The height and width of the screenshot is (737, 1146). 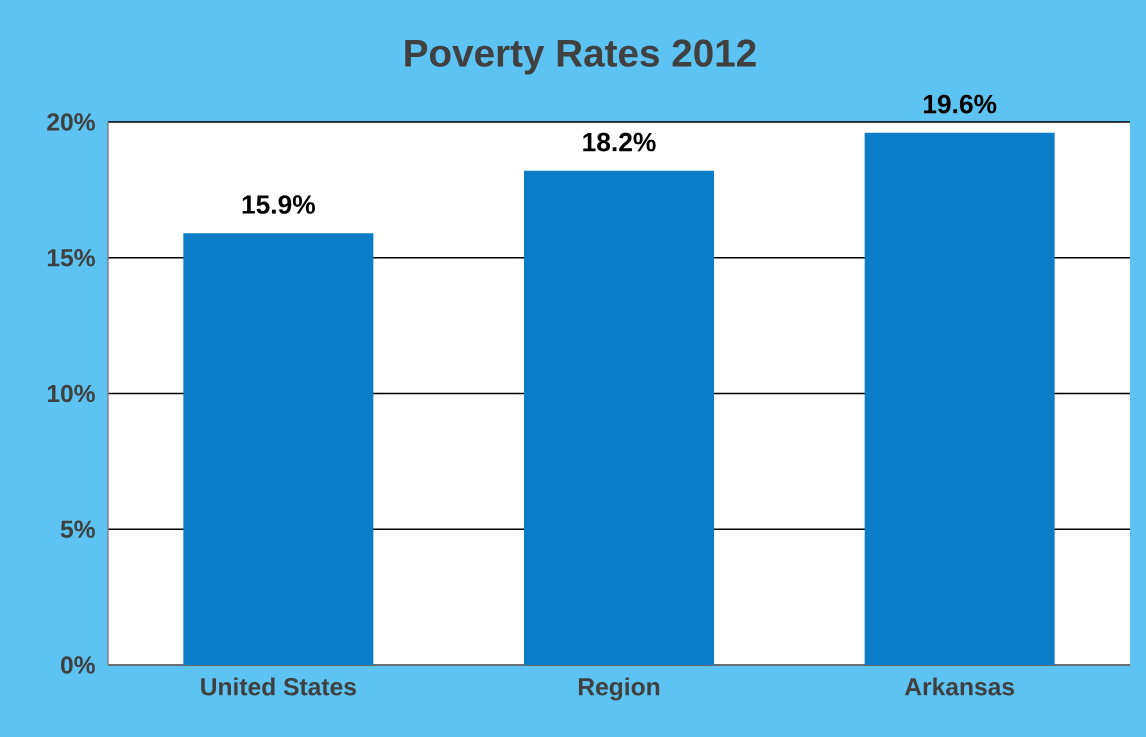 What do you see at coordinates (71, 258) in the screenshot?
I see `y-tick-label: 15%` at bounding box center [71, 258].